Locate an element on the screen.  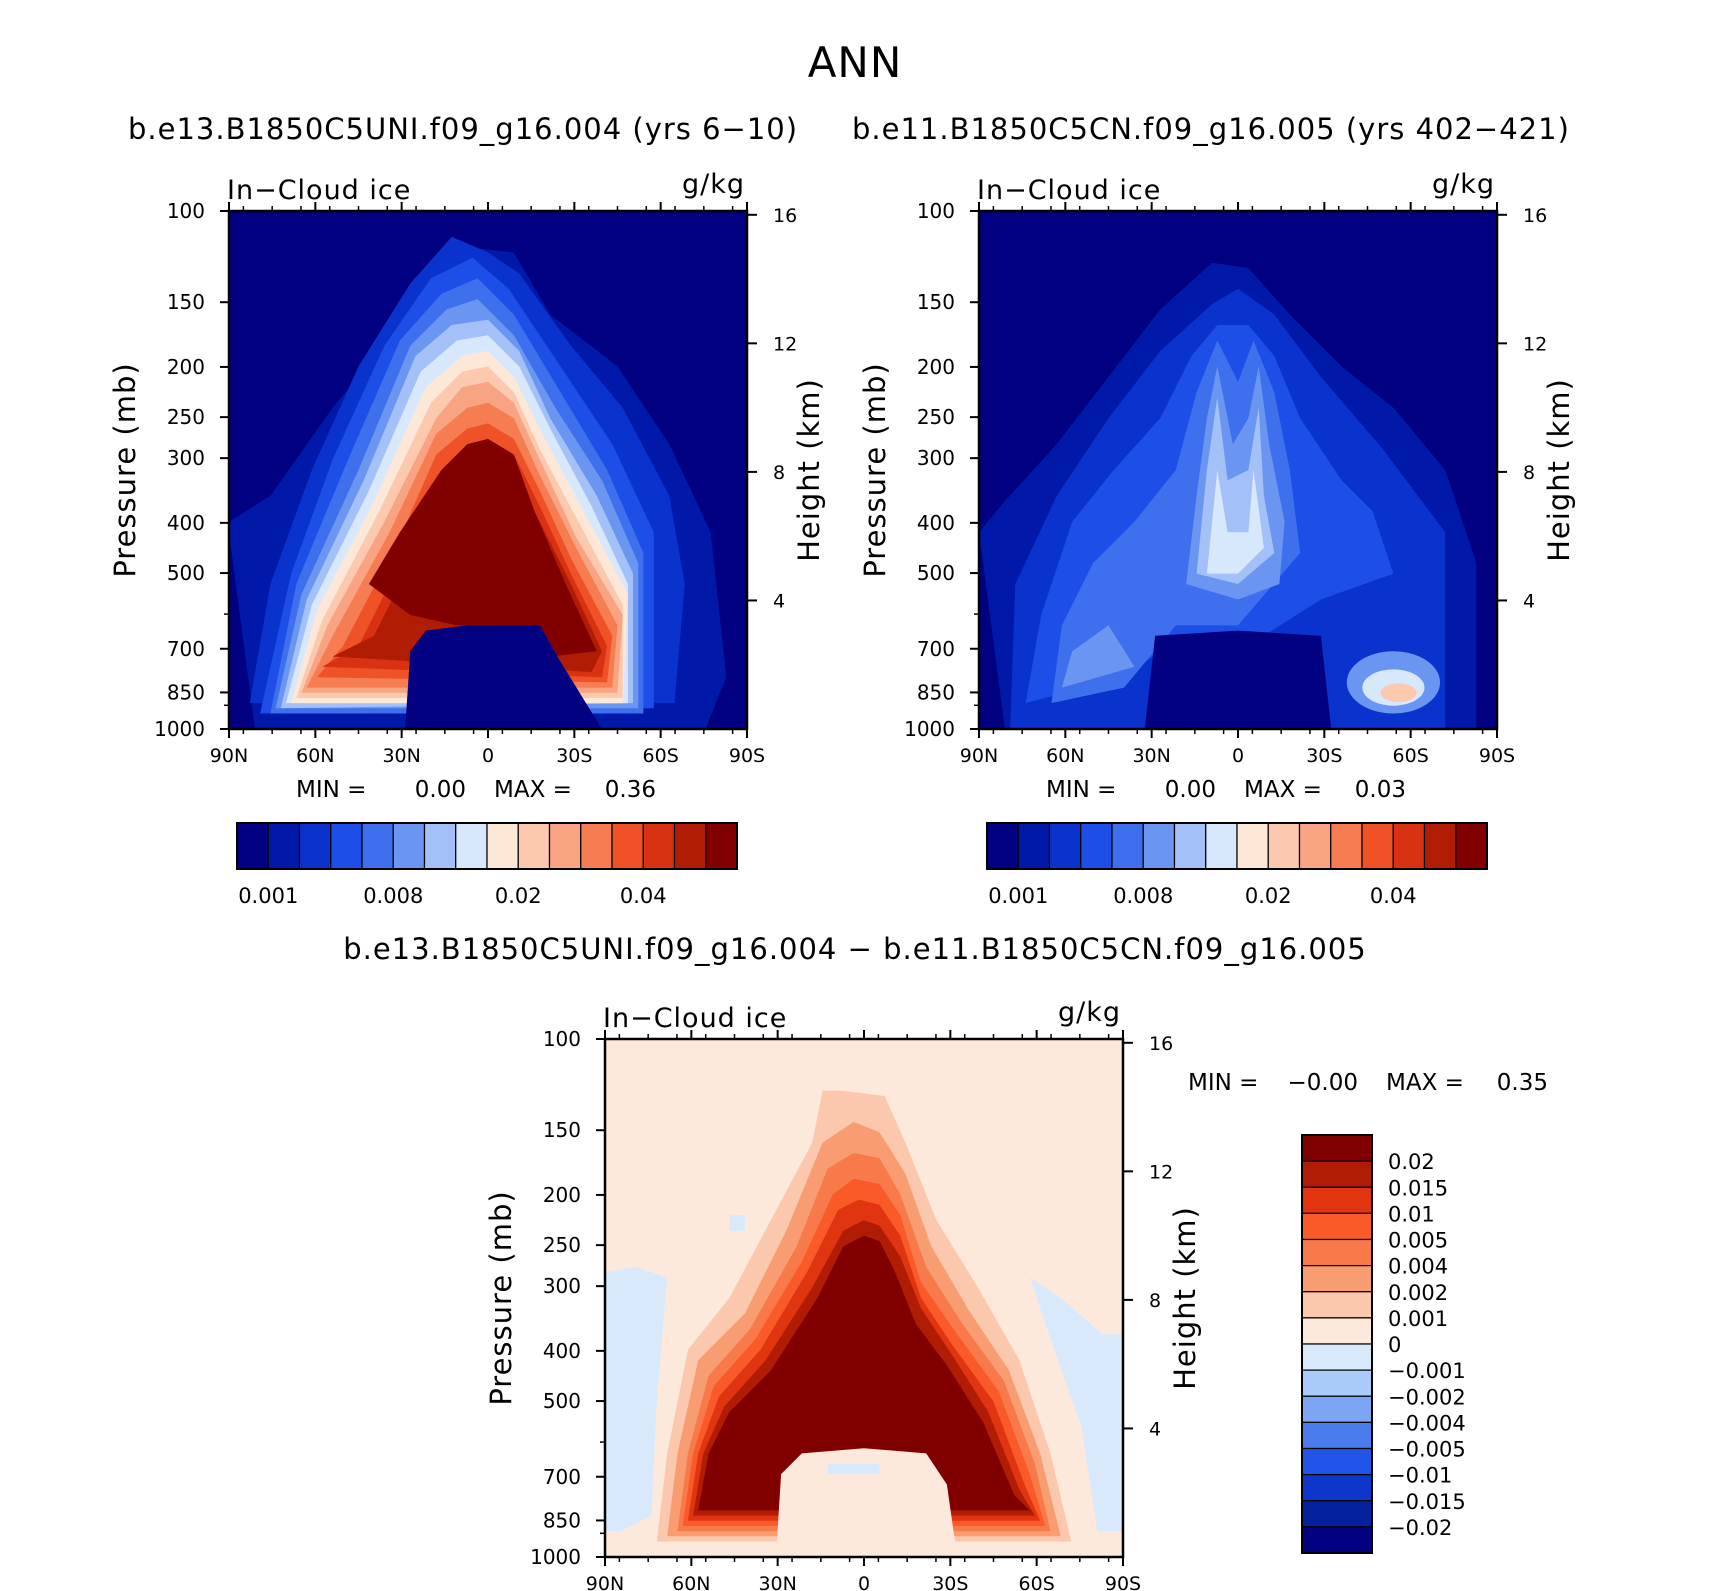
left-xtick-label: 0 is located at coordinates (488, 756).